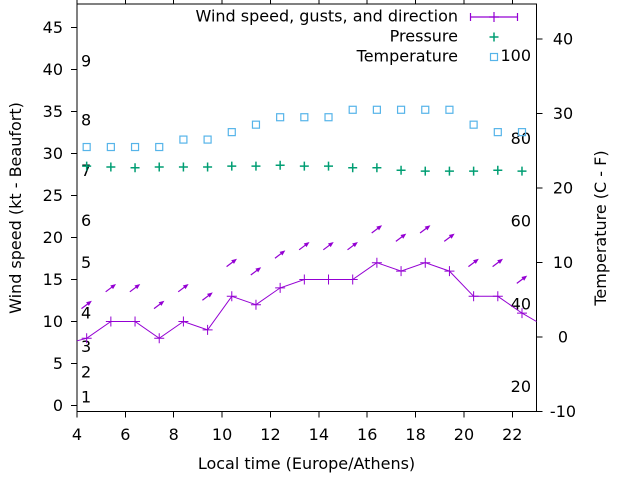 The width and height of the screenshot is (640, 480). What do you see at coordinates (367, 434) in the screenshot?
I see `x-axis-tick-label: 16` at bounding box center [367, 434].